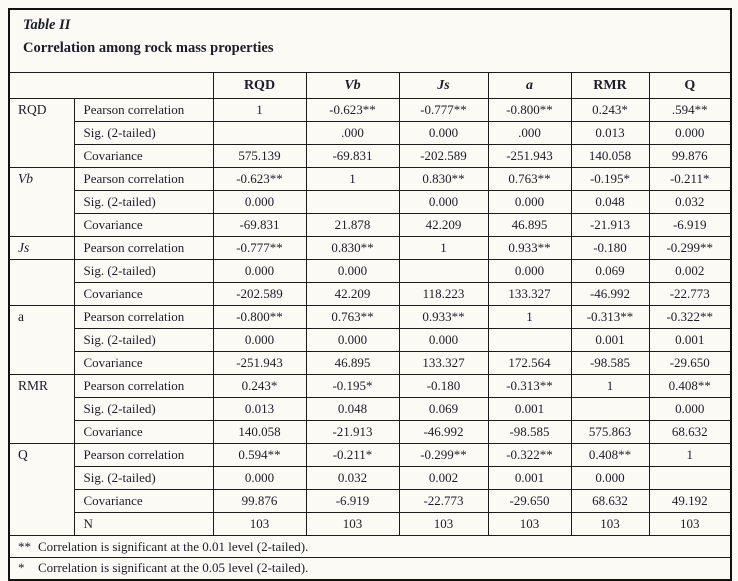  What do you see at coordinates (259, 294) in the screenshot?
I see `cell-value: -202.589` at bounding box center [259, 294].